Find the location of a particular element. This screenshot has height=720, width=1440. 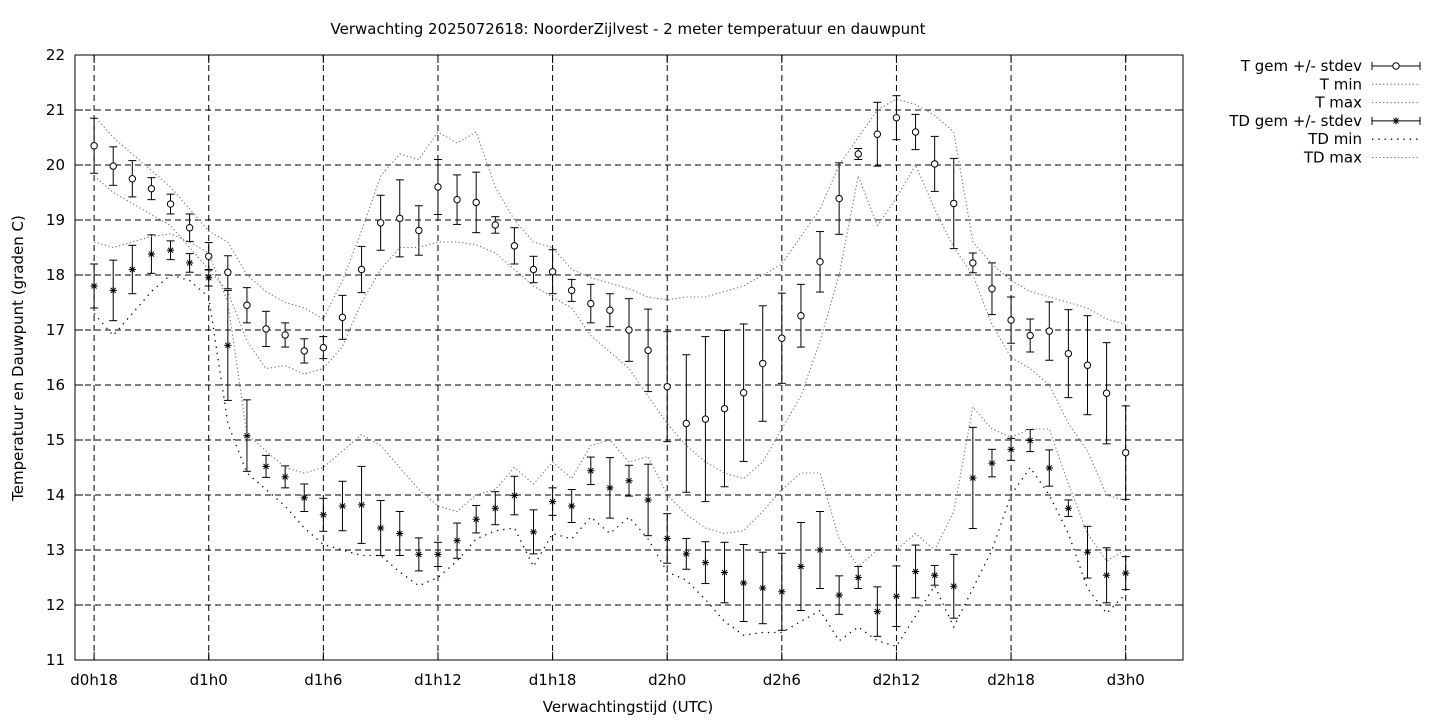

legend-label: TD min is located at coordinates (1334, 139).